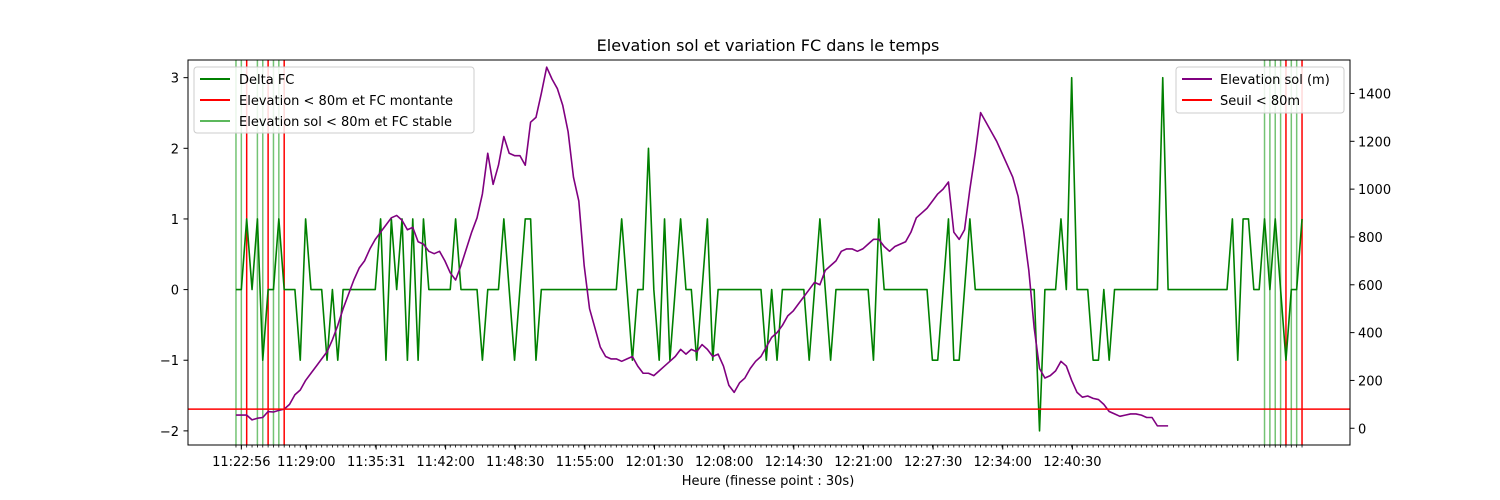 This screenshot has width=1500, height=500. I want to click on y-right-tick-label: 200, so click(1370, 381).